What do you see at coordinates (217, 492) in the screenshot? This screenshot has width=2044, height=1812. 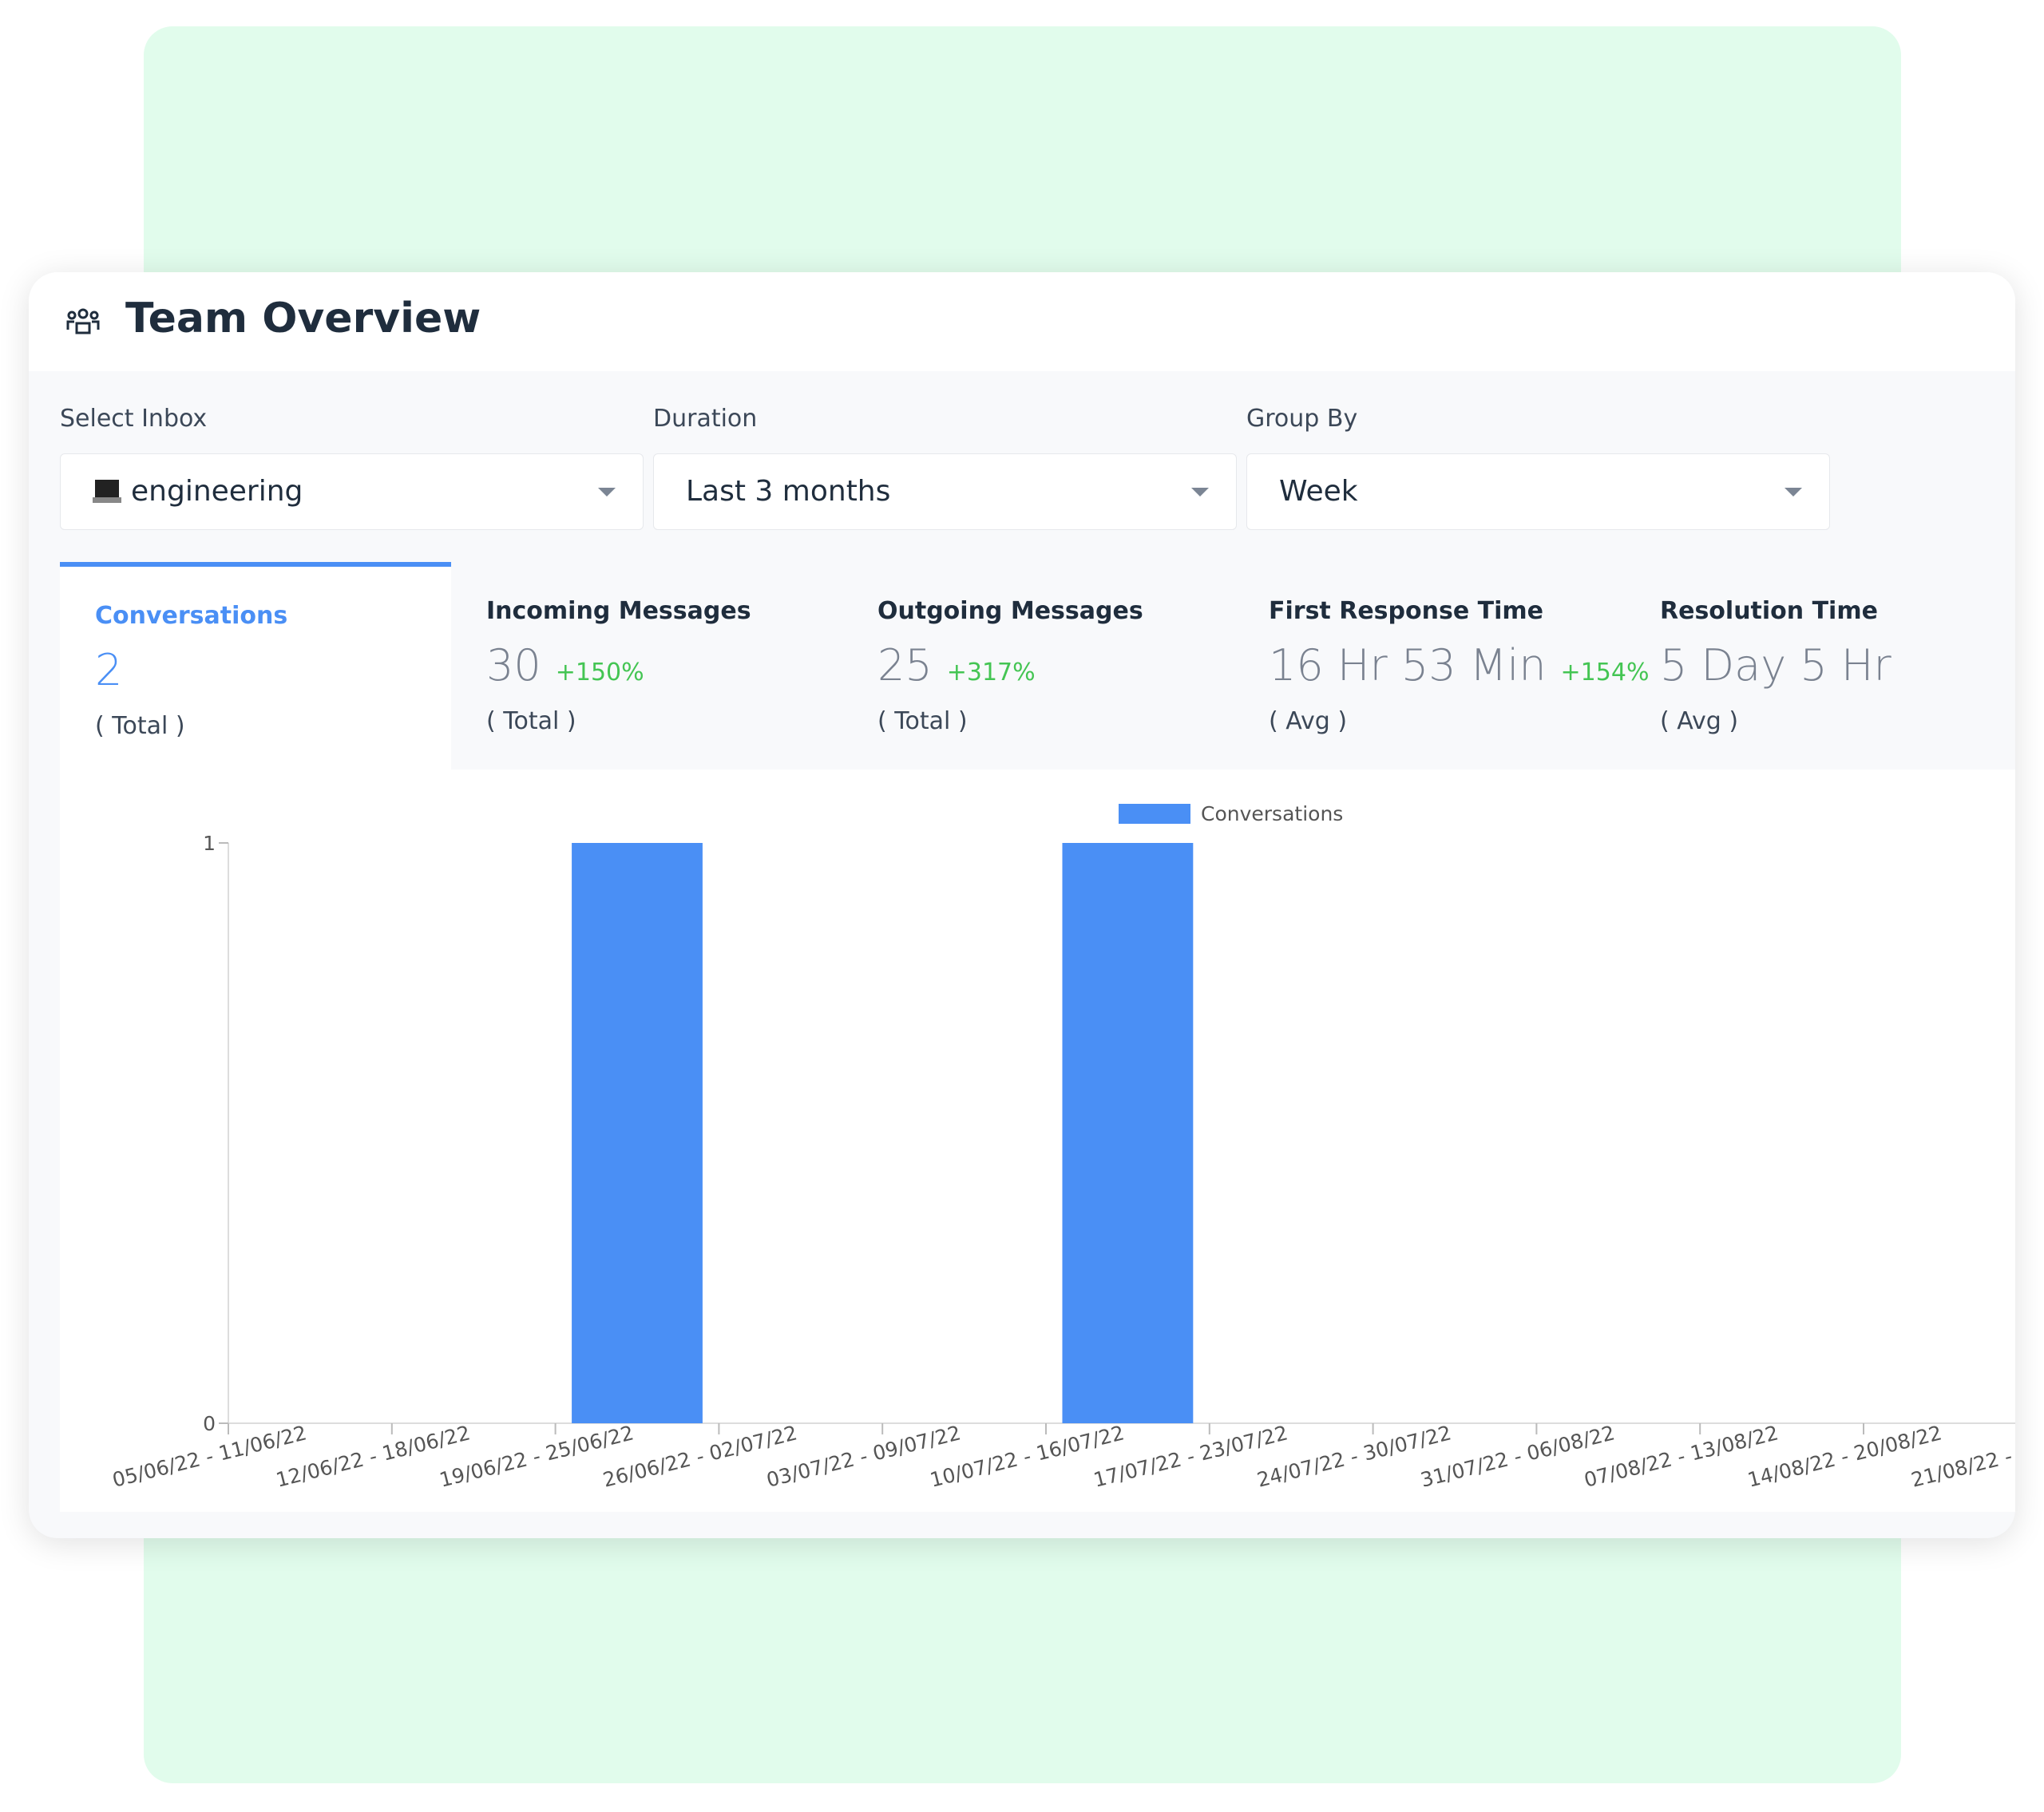 I see `select-value: engineering` at bounding box center [217, 492].